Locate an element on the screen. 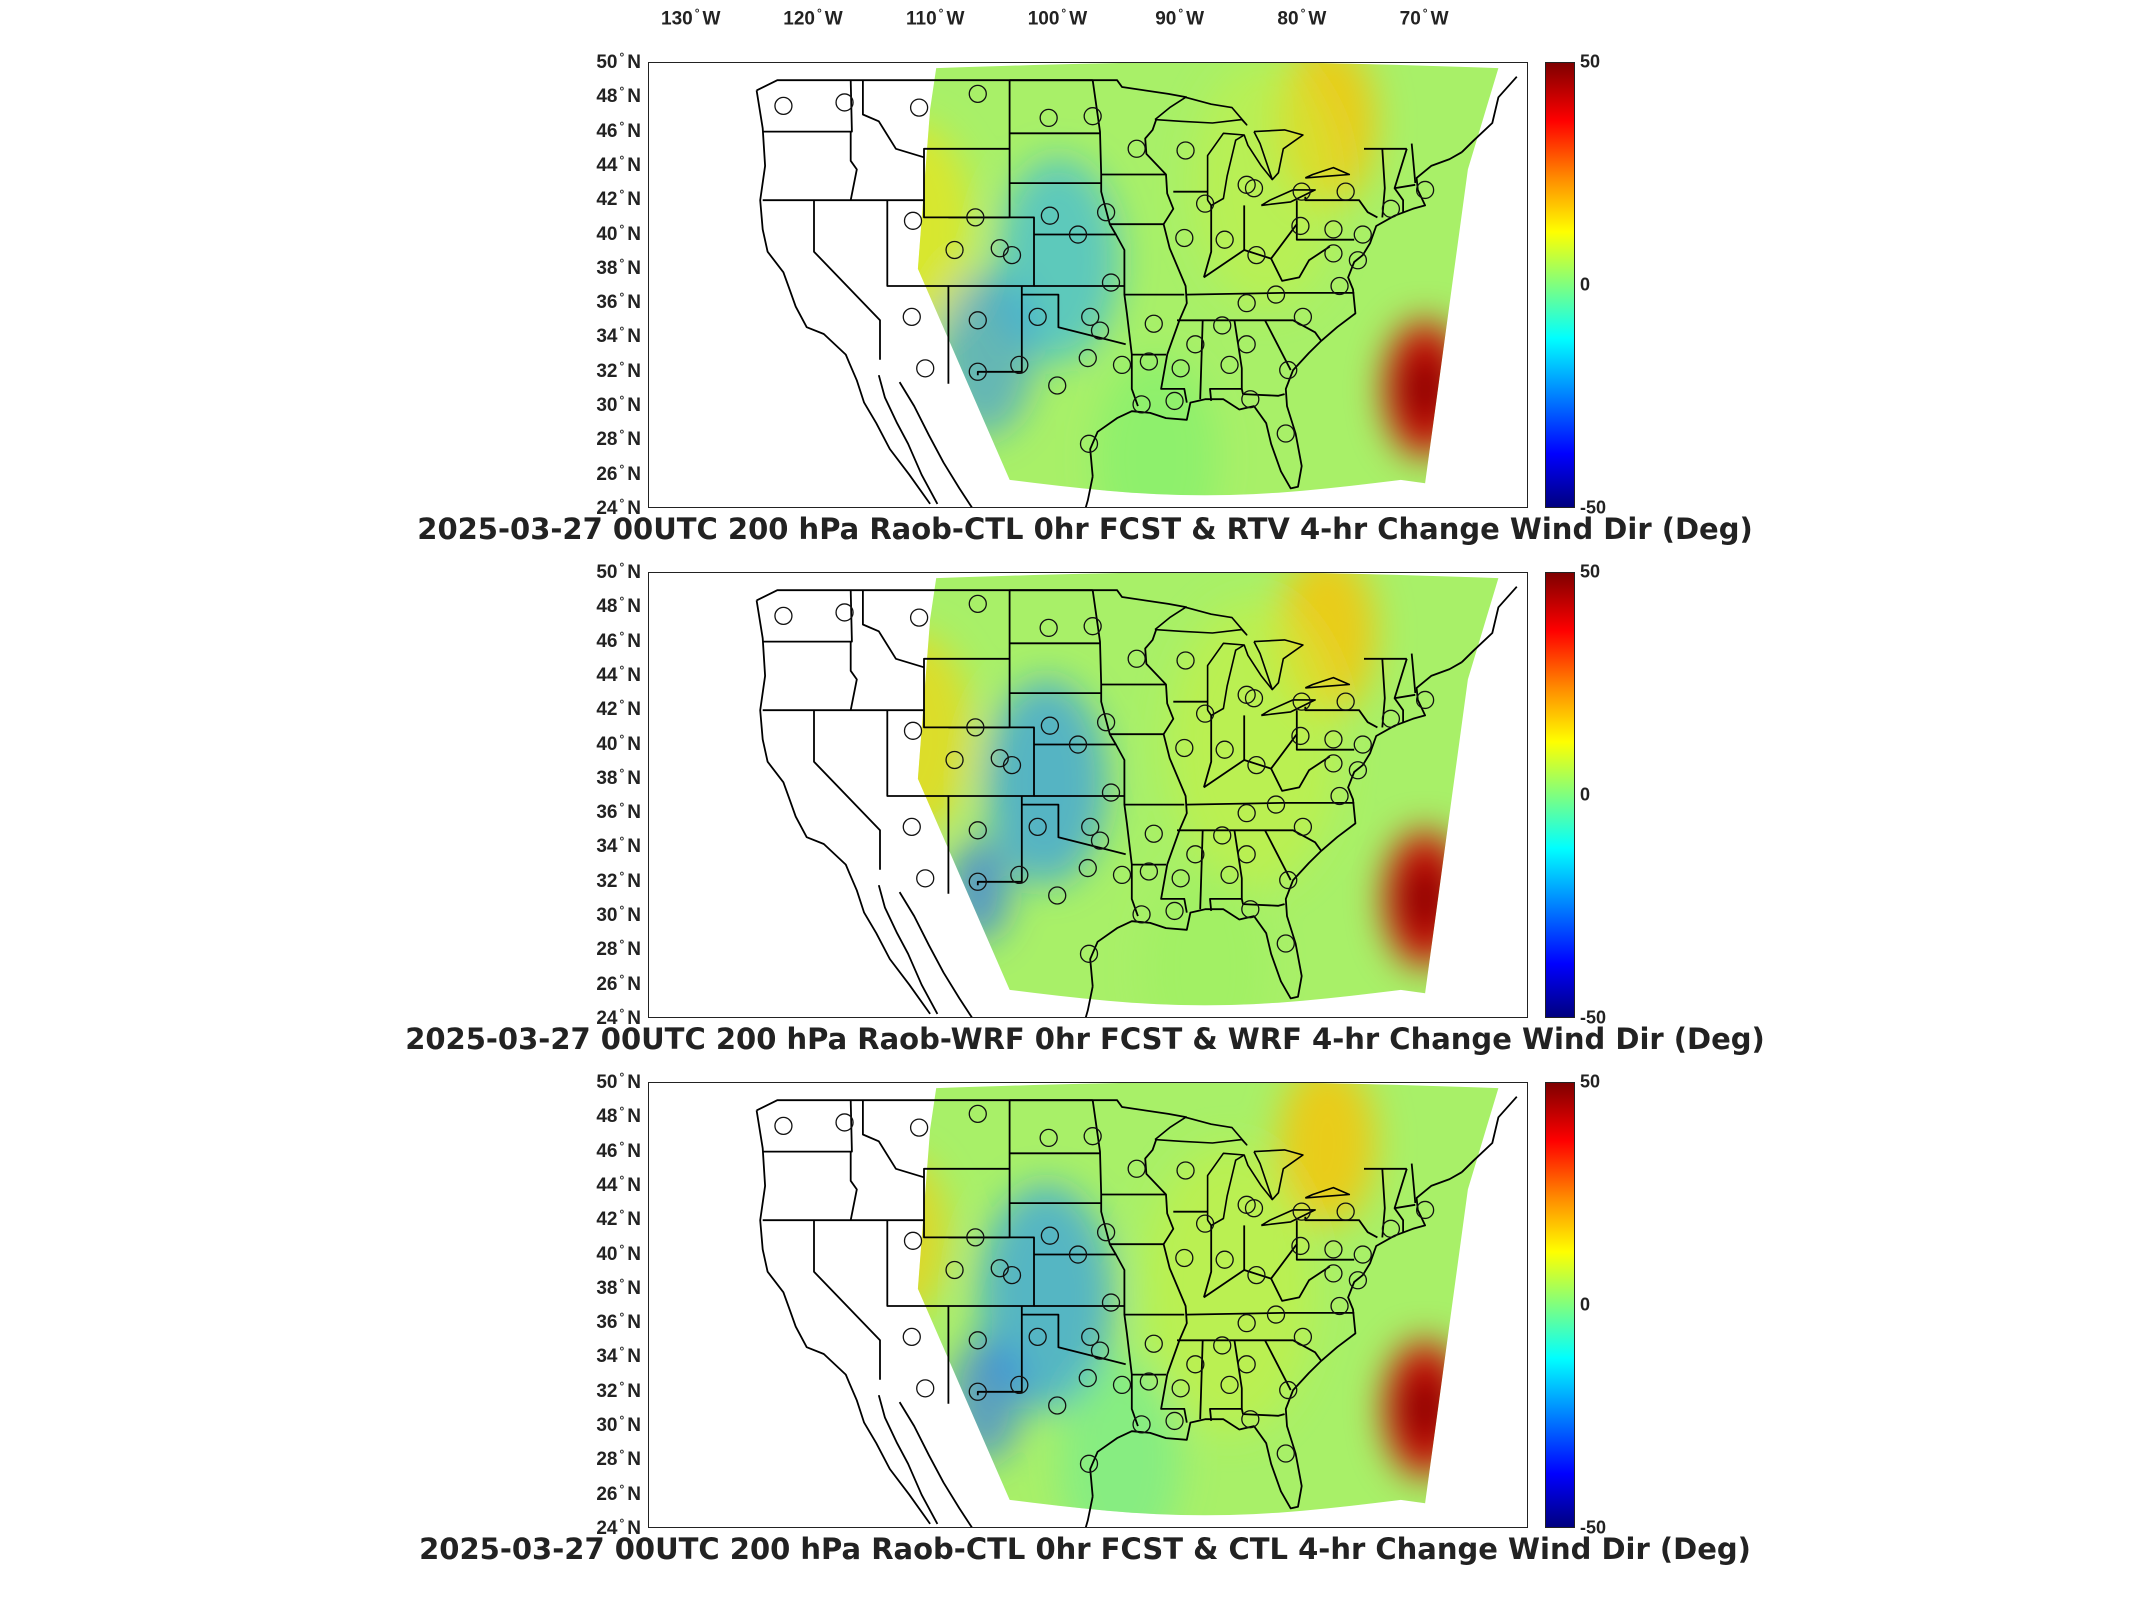 The height and width of the screenshot is (1600, 2133). map-svg is located at coordinates (1136, 285).